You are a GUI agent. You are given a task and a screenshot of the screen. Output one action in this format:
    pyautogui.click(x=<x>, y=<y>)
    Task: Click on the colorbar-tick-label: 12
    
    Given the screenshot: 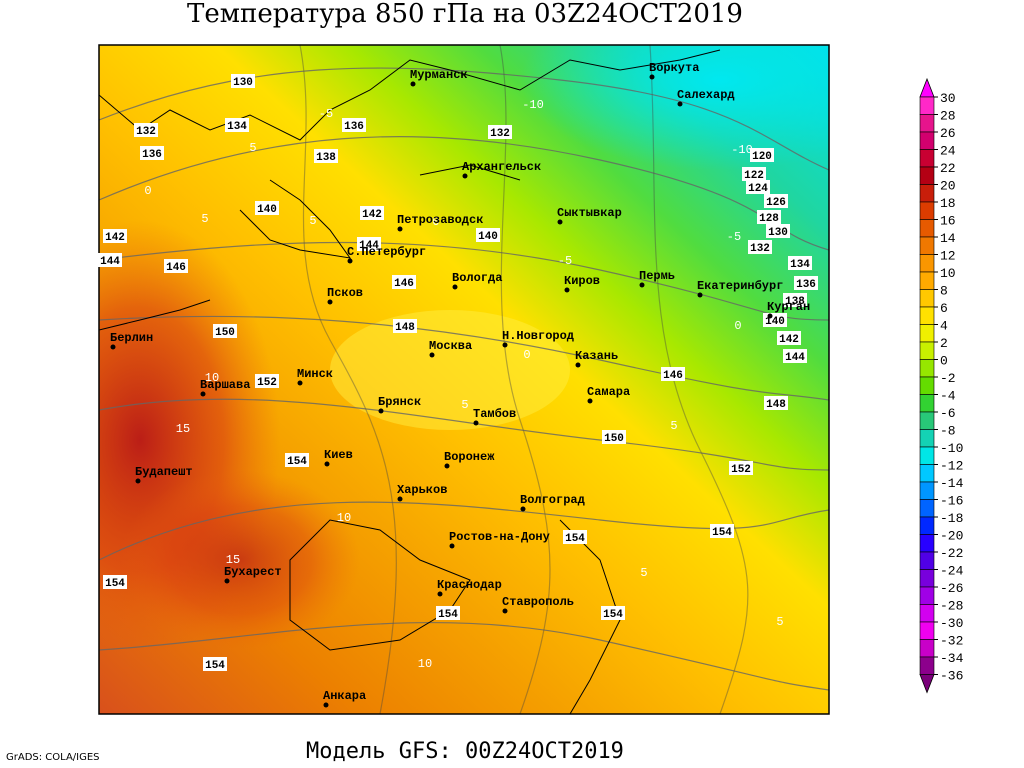 What is the action you would take?
    pyautogui.click(x=948, y=256)
    